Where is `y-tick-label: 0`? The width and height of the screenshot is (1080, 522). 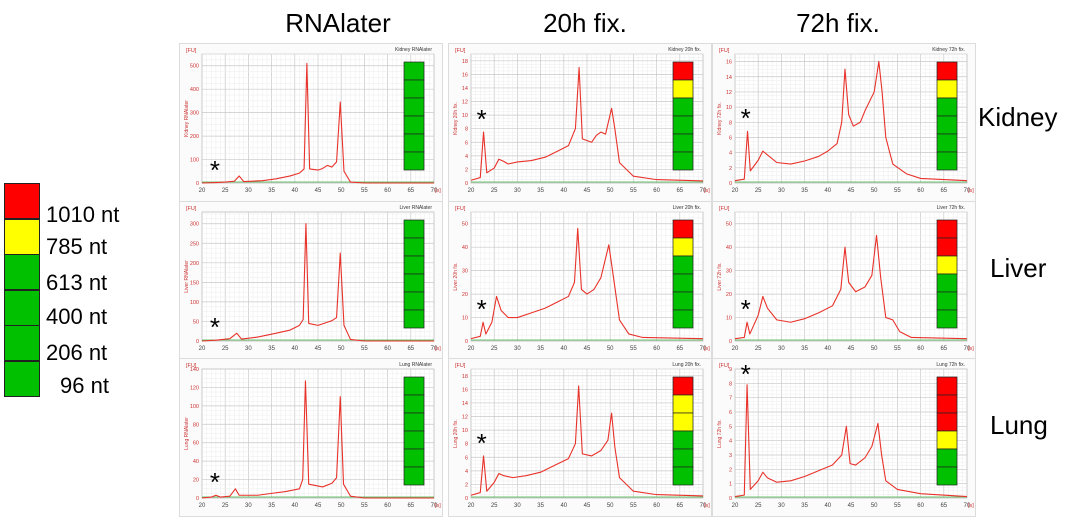 y-tick-label: 0 is located at coordinates (466, 342).